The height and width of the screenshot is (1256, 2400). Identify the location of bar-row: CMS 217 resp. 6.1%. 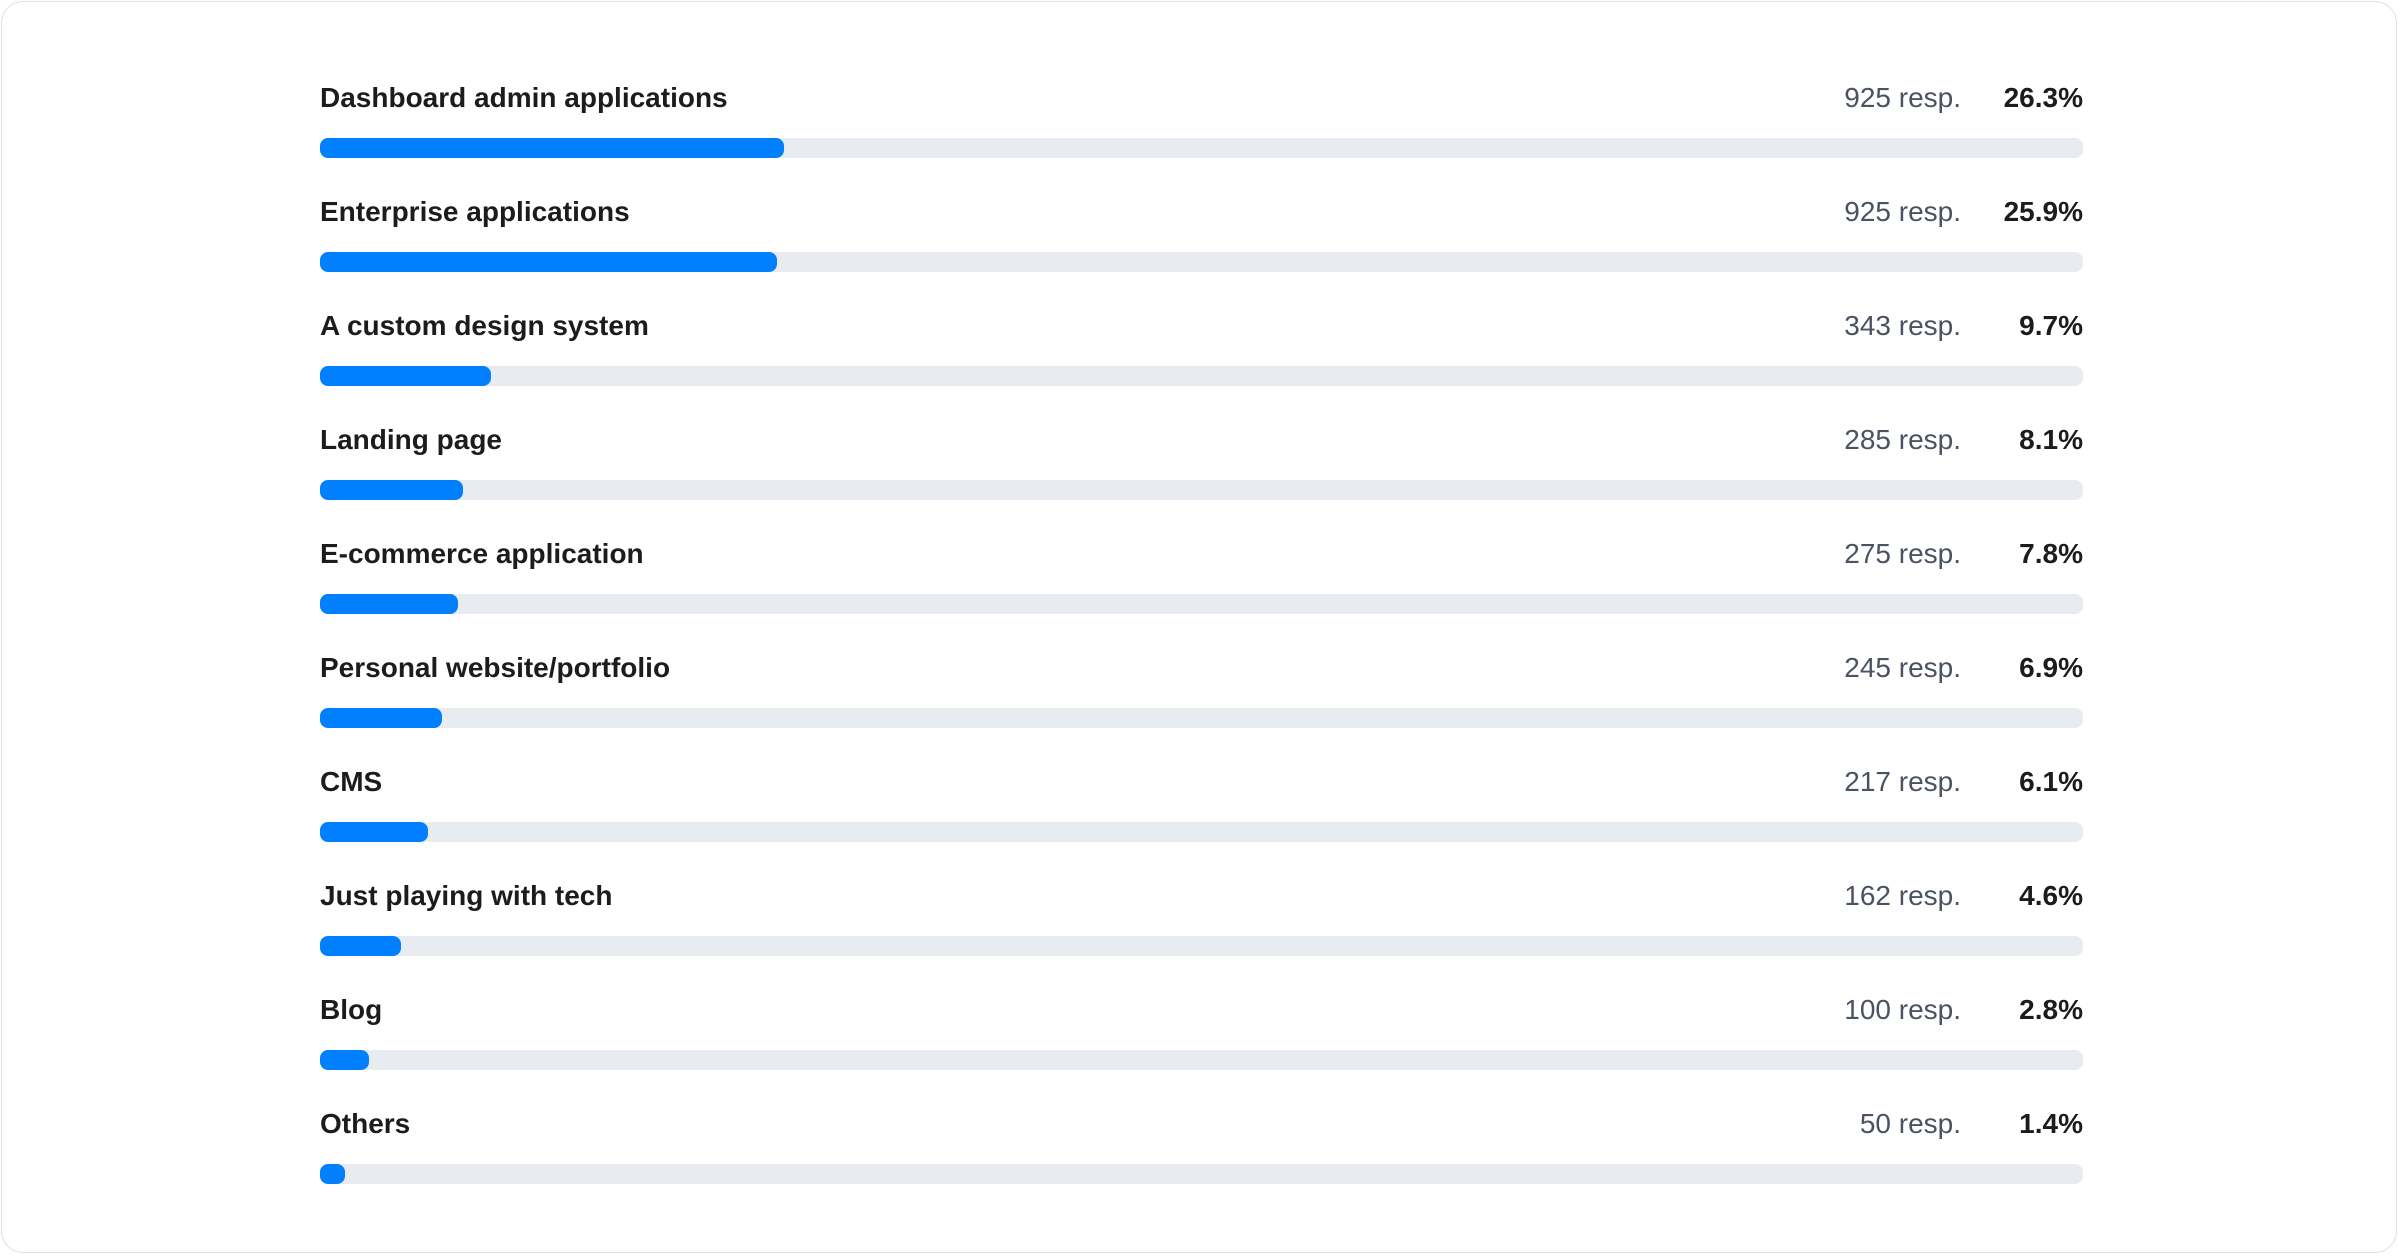
(1201, 822).